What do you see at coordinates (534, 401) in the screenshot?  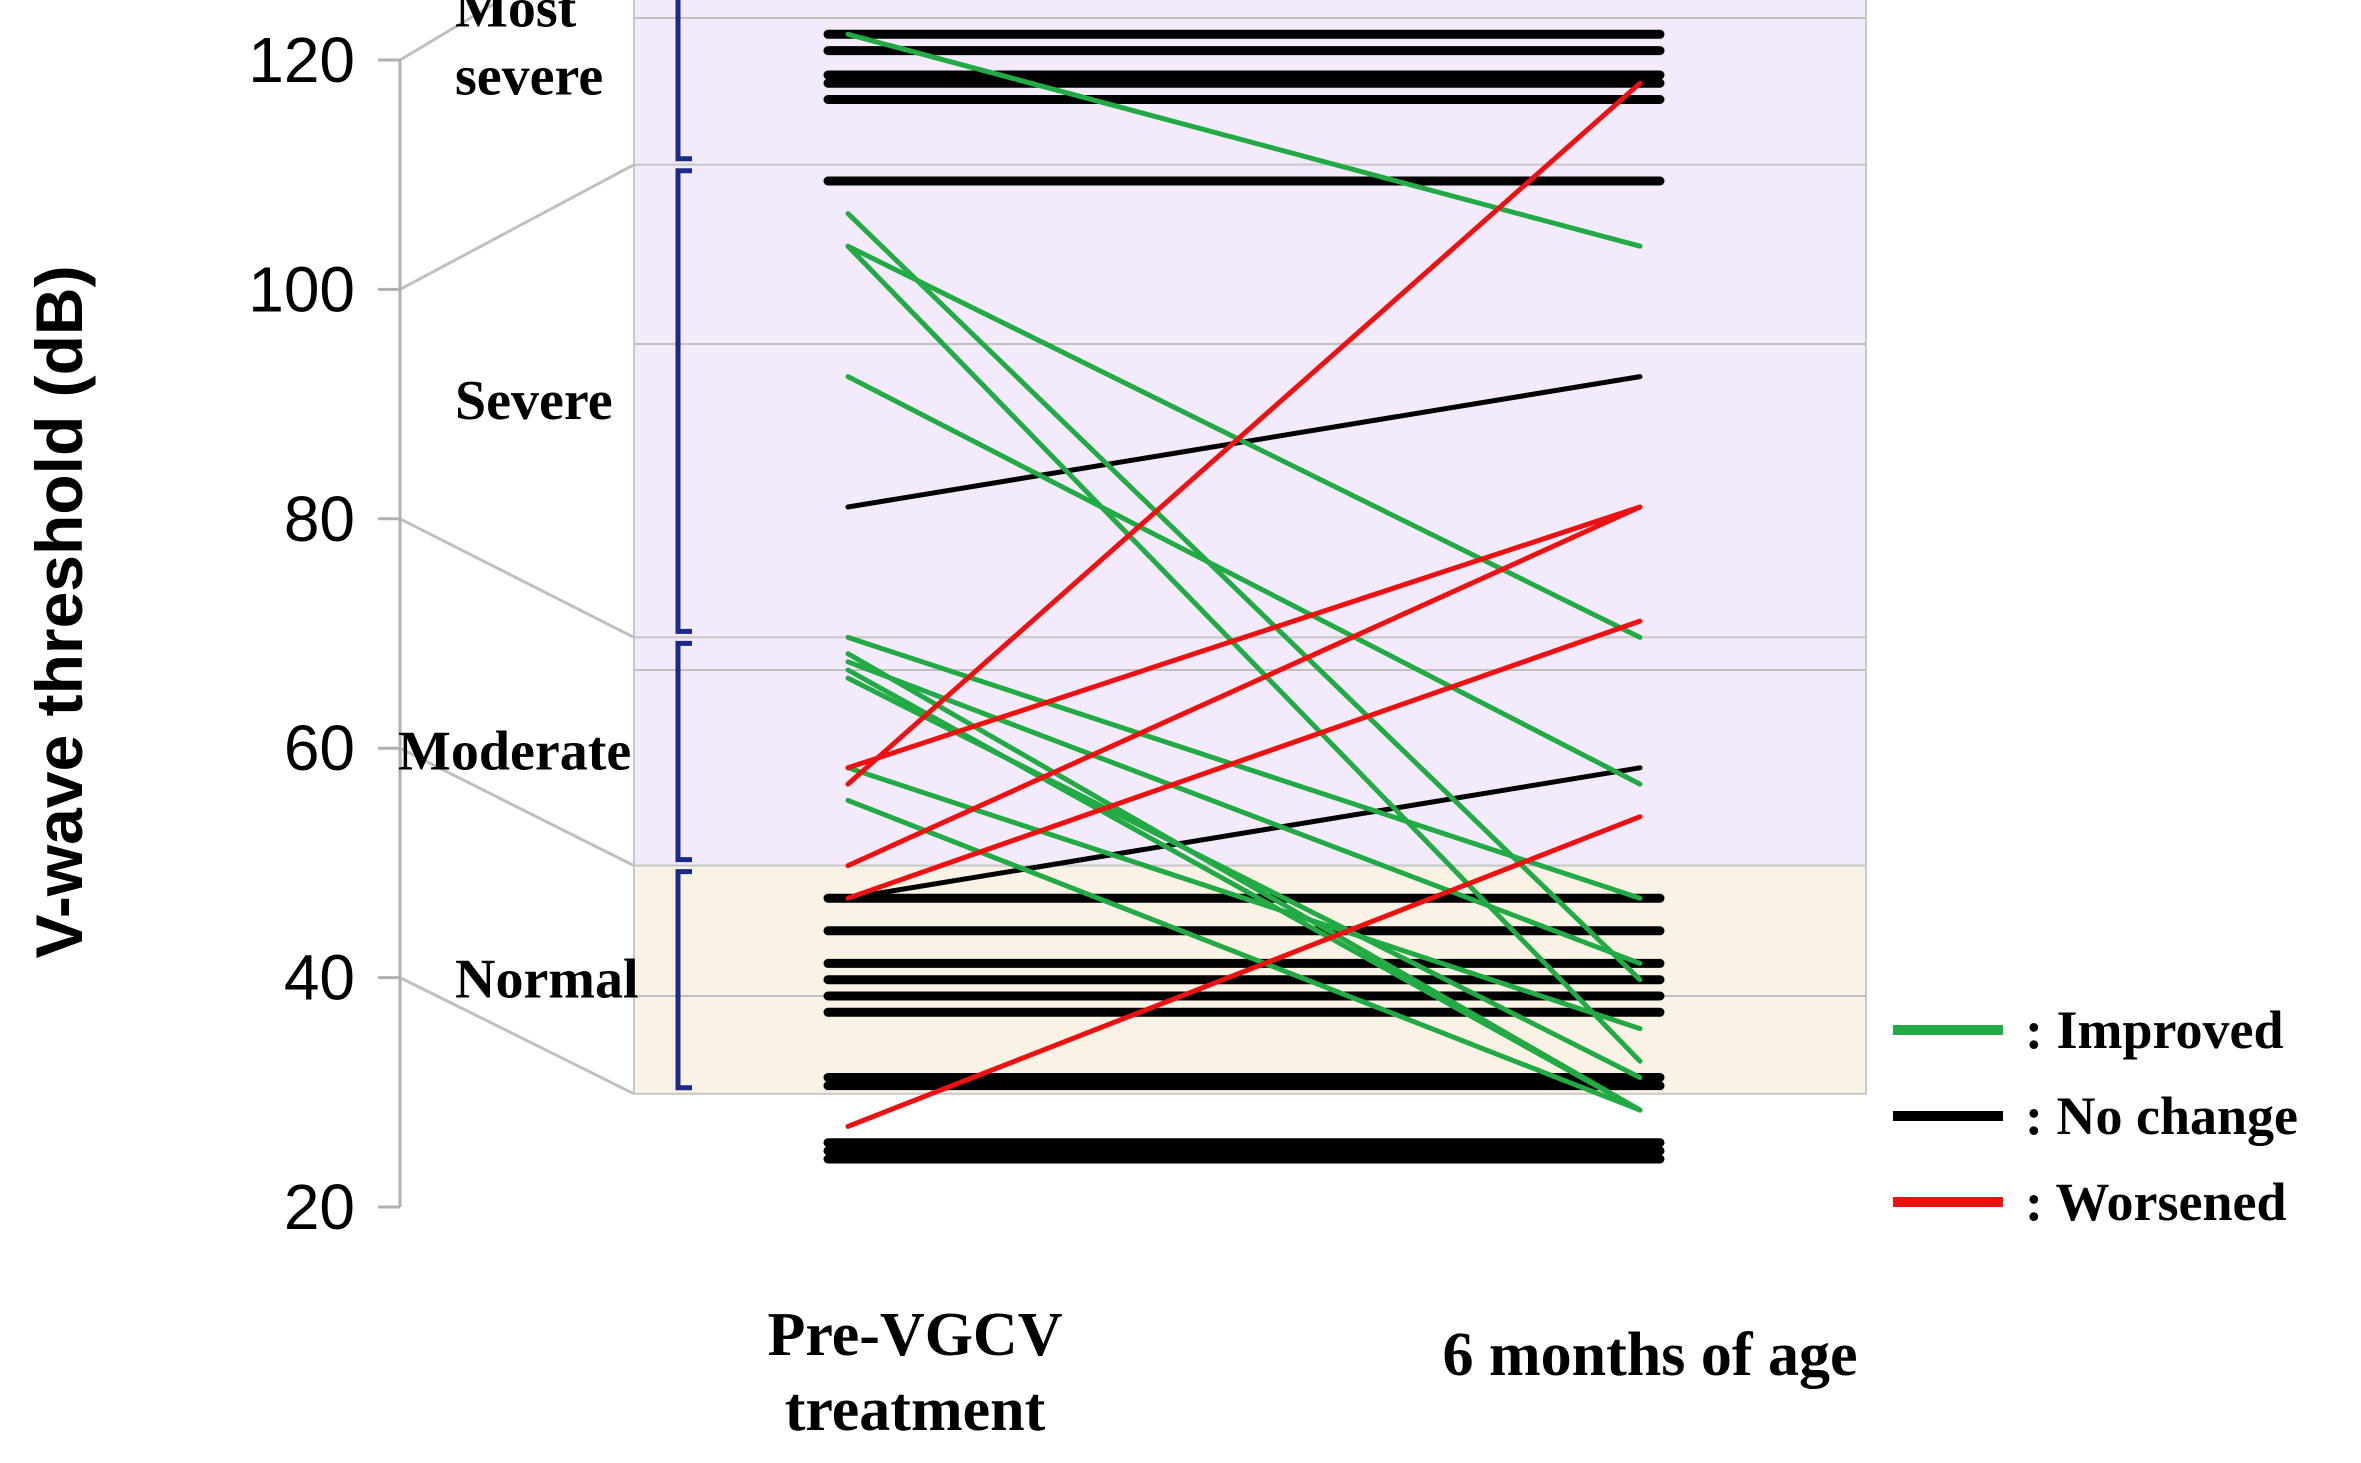 I see `band-label: Severe` at bounding box center [534, 401].